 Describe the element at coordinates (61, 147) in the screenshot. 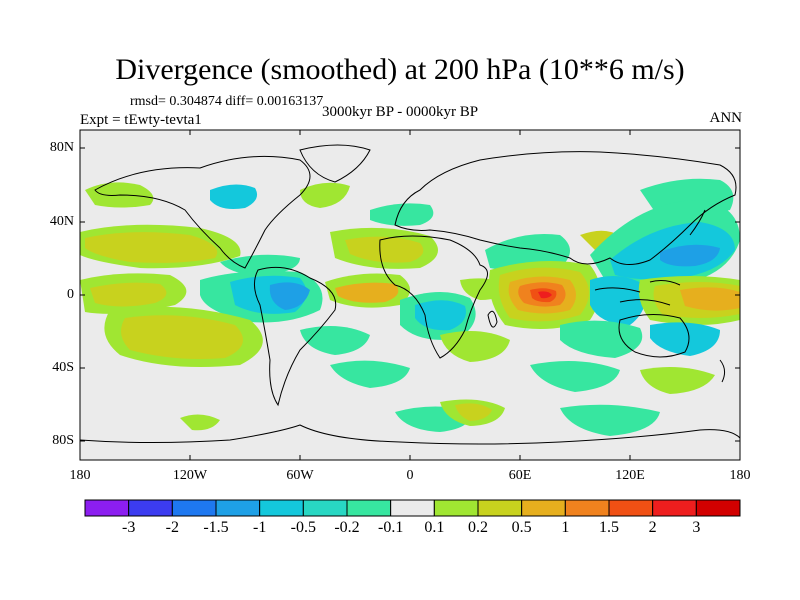

I see `lat-label-80n: 80N` at that location.